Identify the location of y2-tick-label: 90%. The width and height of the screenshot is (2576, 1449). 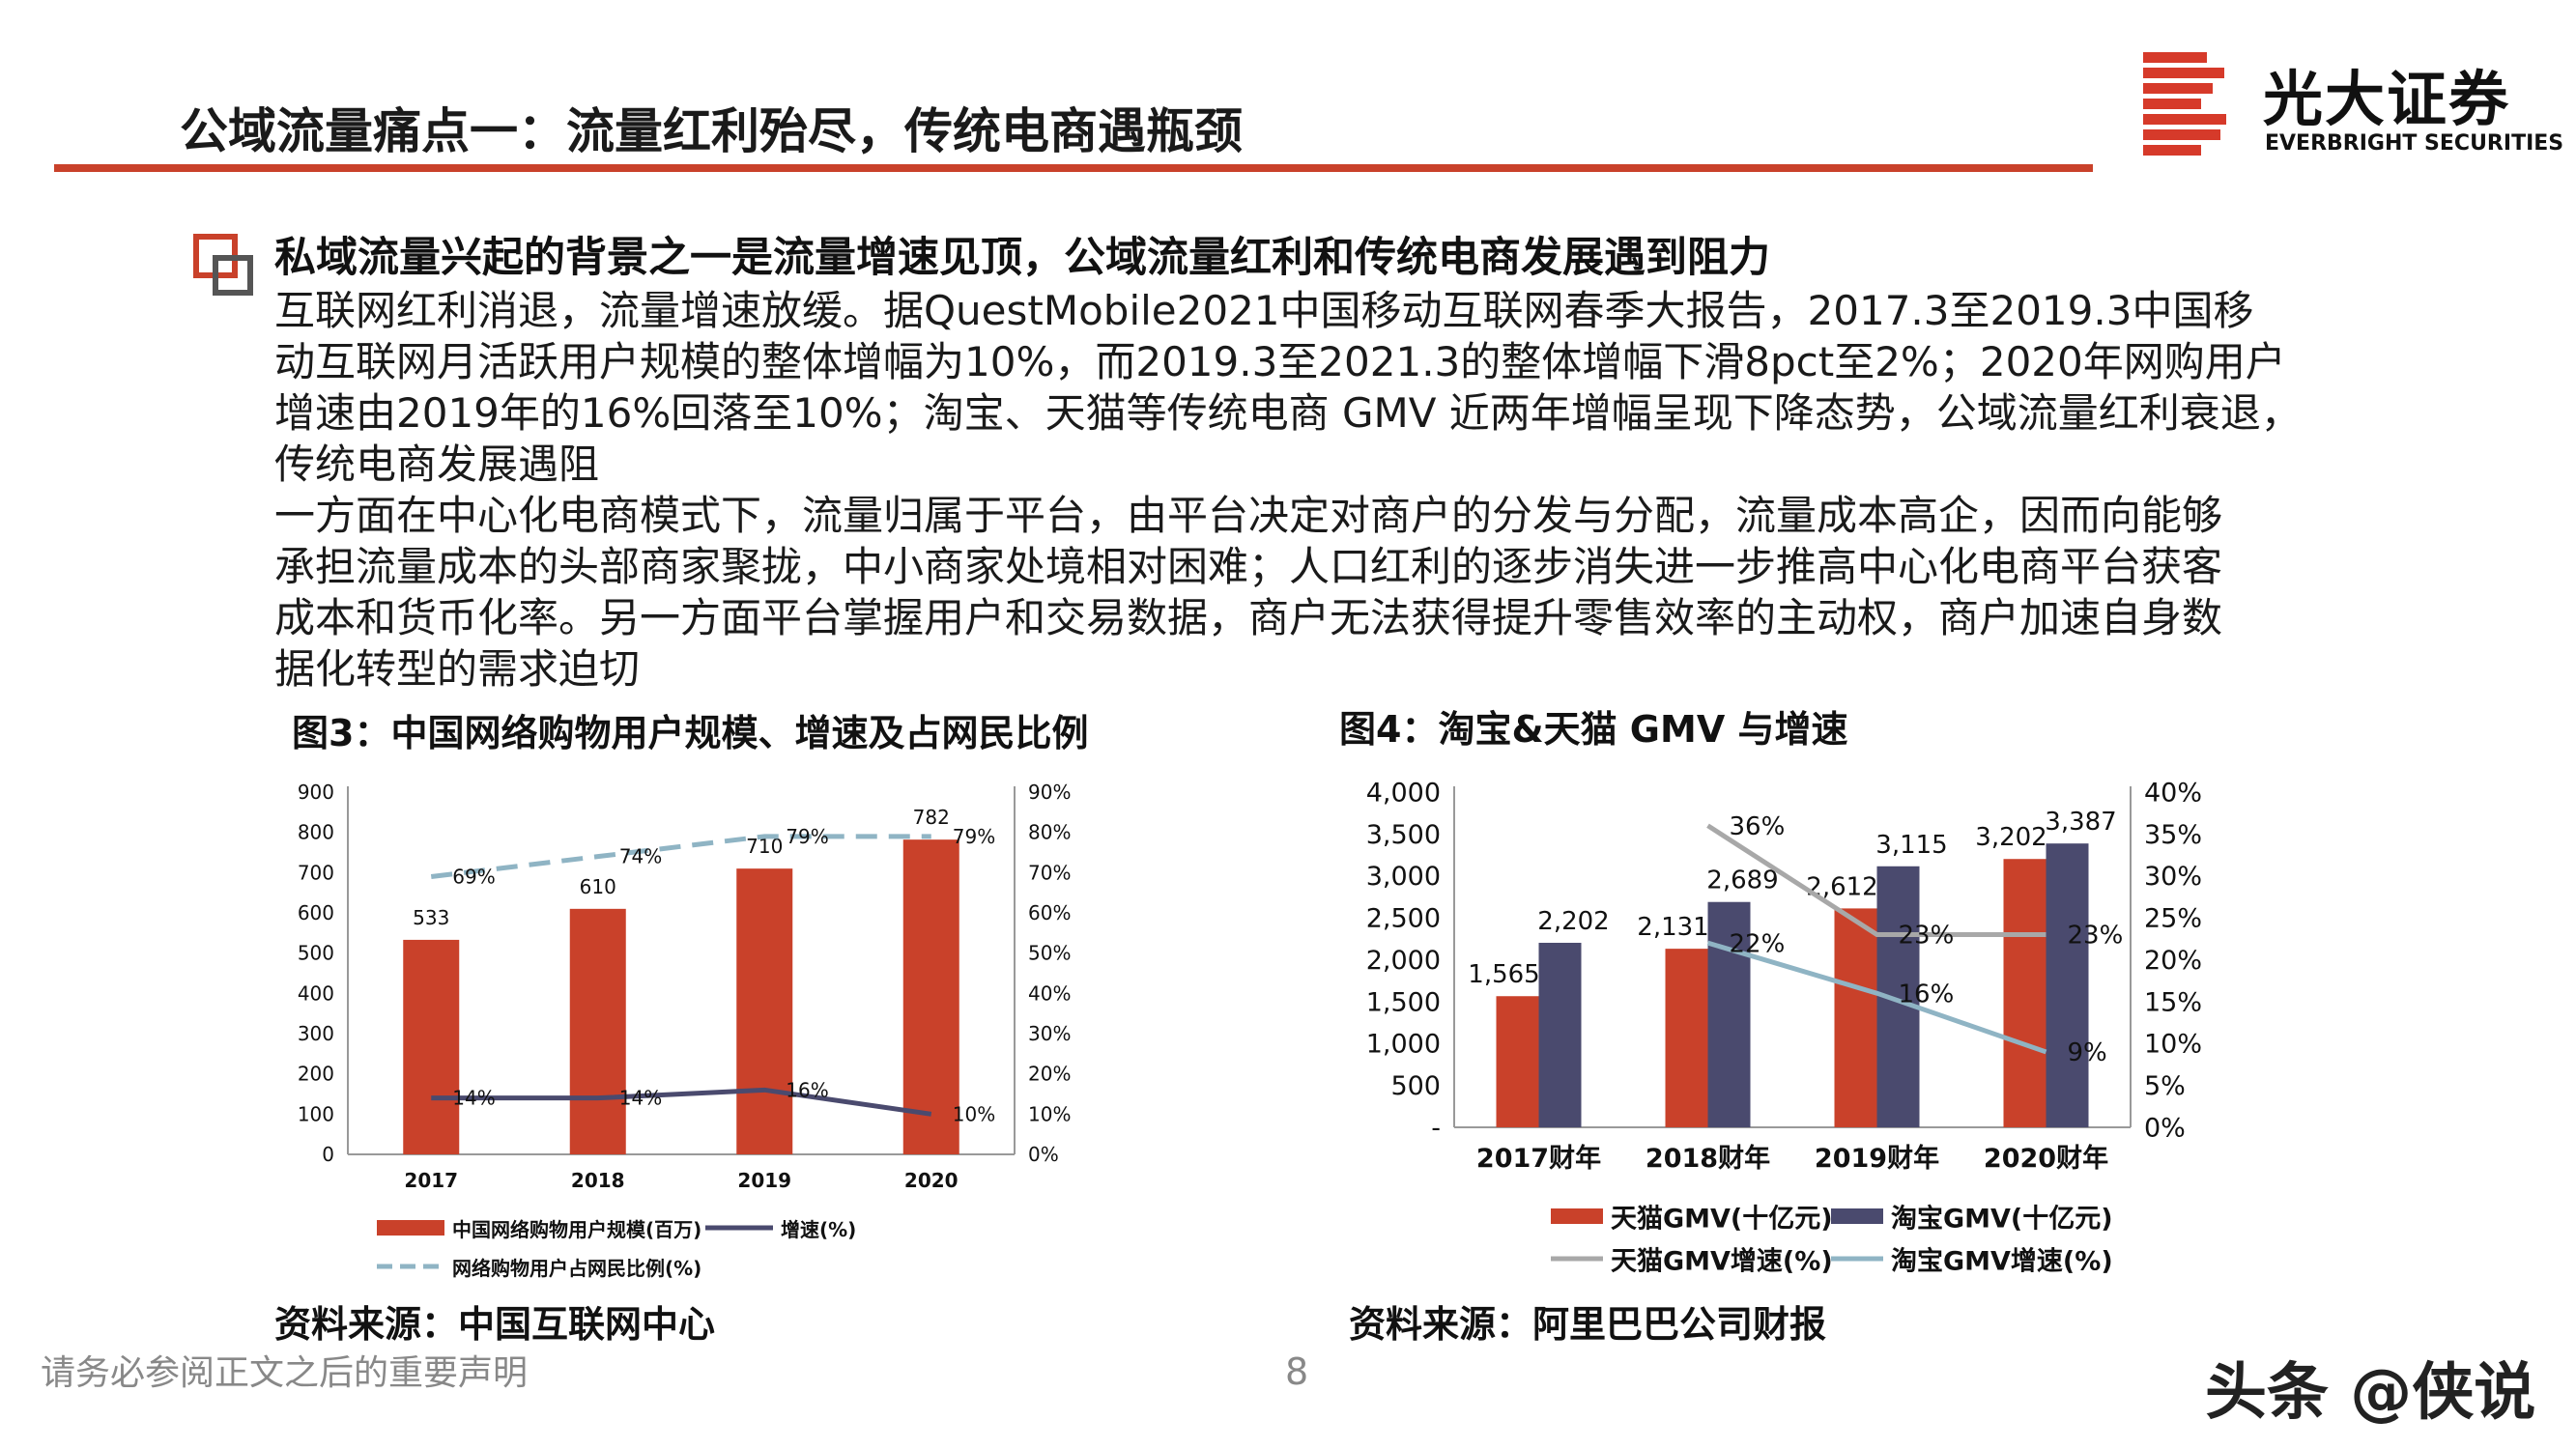
(1050, 792).